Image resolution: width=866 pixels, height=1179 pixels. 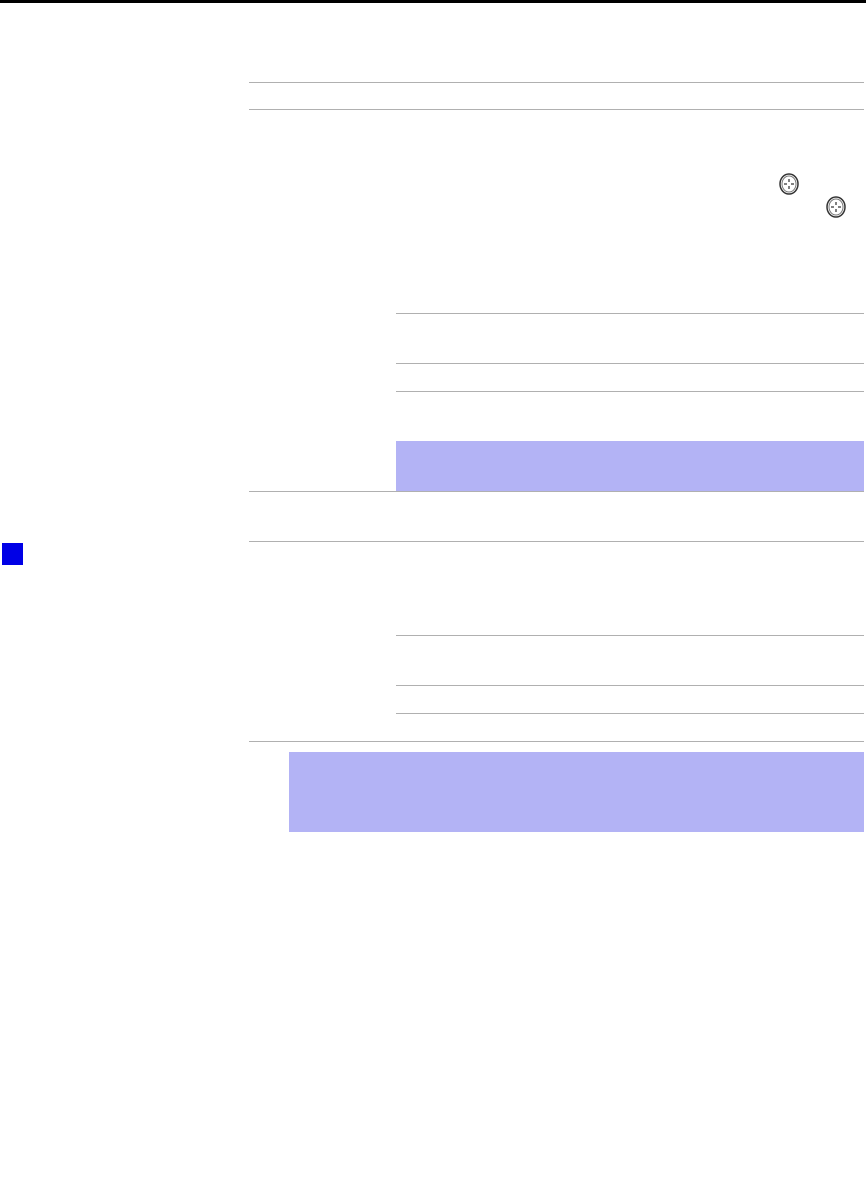 I want to click on header-rule, so click(x=433, y=1).